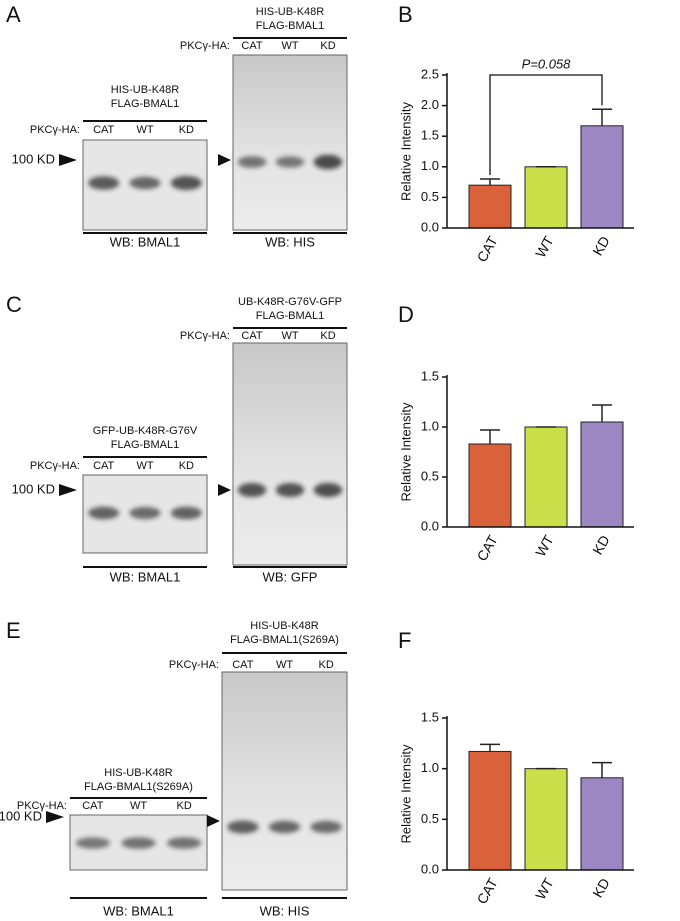 This screenshot has height=921, width=680. Describe the element at coordinates (290, 302) in the screenshot. I see `blot-header: UB-K48R-G76V-GFP` at that location.